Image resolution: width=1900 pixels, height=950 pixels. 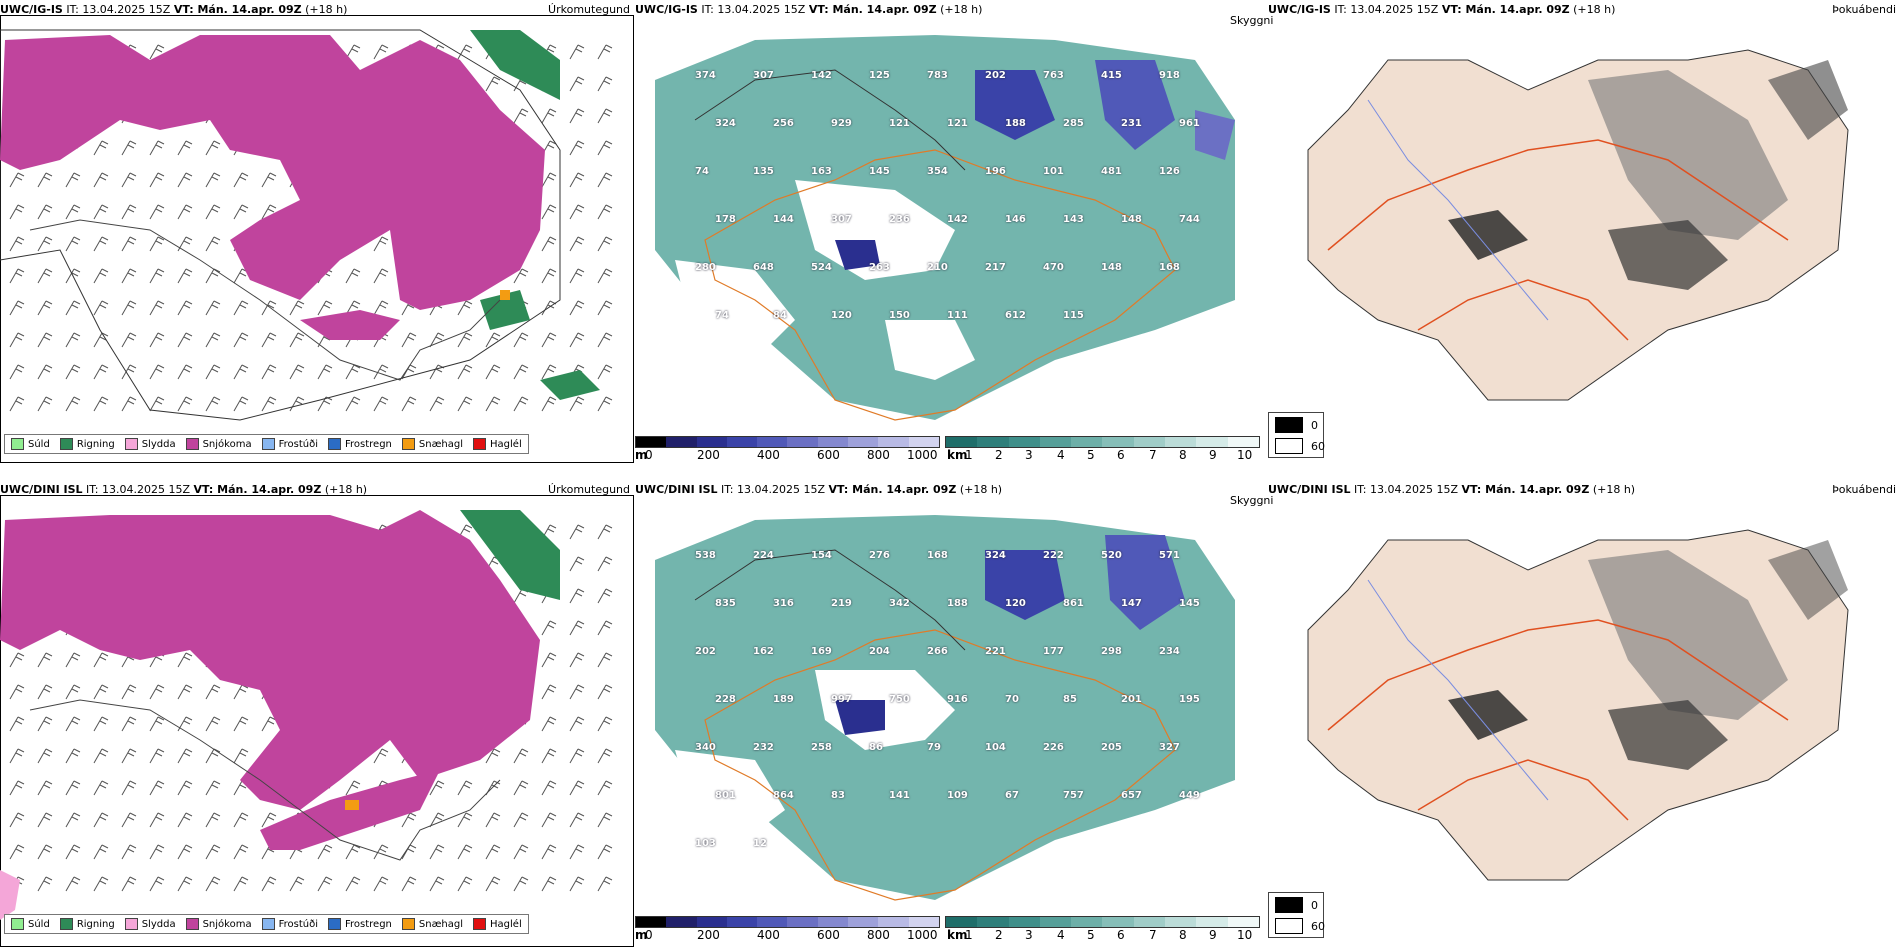 I want to click on ceiling-value-label: 520, so click(x=1111, y=555).